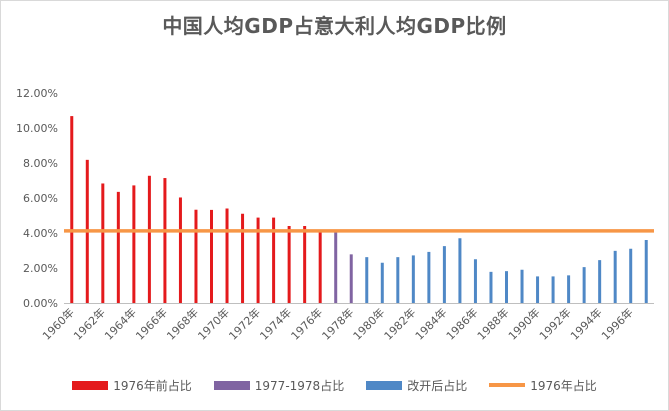 The width and height of the screenshot is (669, 411). I want to click on y-tick-label: 12.00%, so click(37, 93).